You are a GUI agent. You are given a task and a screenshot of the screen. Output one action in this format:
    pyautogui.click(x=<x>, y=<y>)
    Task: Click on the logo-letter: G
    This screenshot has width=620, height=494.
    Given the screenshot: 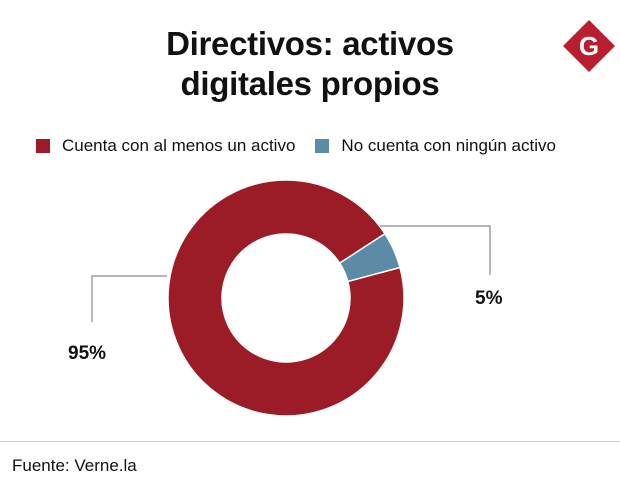 What is the action you would take?
    pyautogui.click(x=589, y=46)
    